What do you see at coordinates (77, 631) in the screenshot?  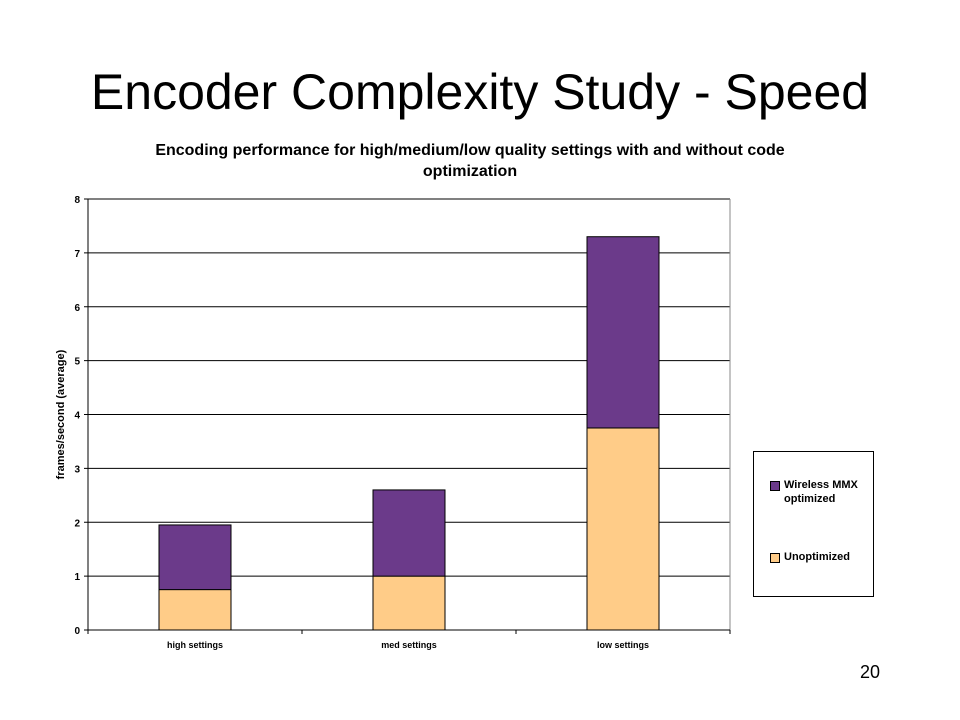 I see `y-tick-label: 0` at bounding box center [77, 631].